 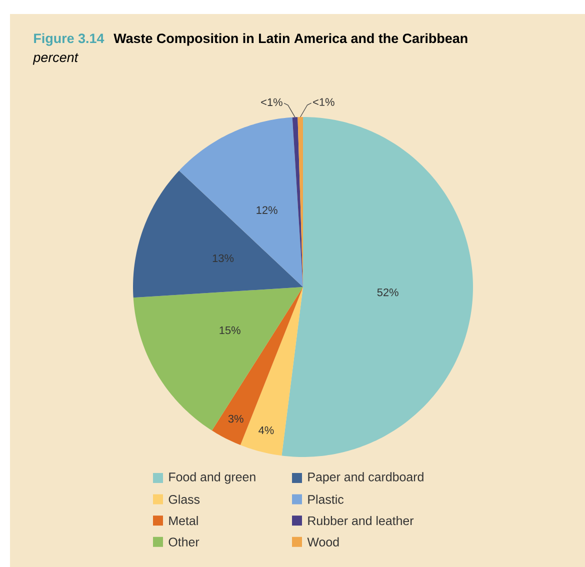 I want to click on legend-label: Glass, so click(x=184, y=499).